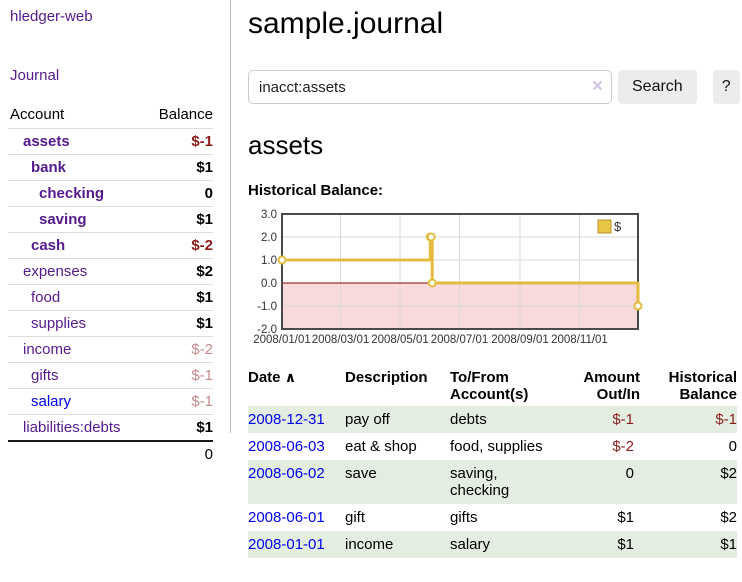 This screenshot has width=742, height=582. What do you see at coordinates (35, 75) in the screenshot?
I see `sidebar-item-journal: Journal` at bounding box center [35, 75].